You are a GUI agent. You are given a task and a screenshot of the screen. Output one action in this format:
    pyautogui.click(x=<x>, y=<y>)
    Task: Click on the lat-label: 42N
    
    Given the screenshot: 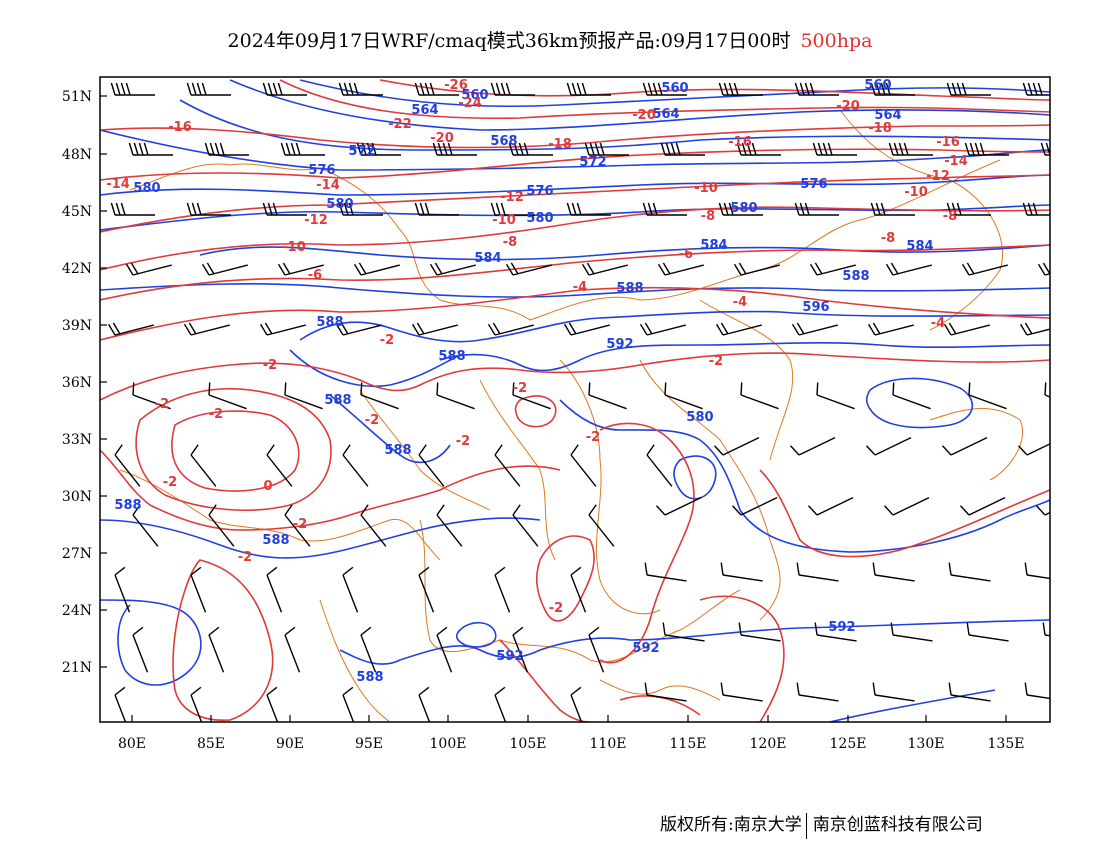 What is the action you would take?
    pyautogui.click(x=77, y=269)
    